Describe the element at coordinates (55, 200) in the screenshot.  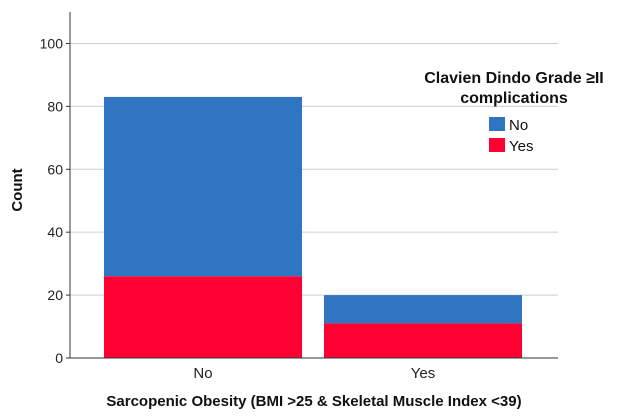
I see `y-tick-labels: 0 20 40 60 80 100` at that location.